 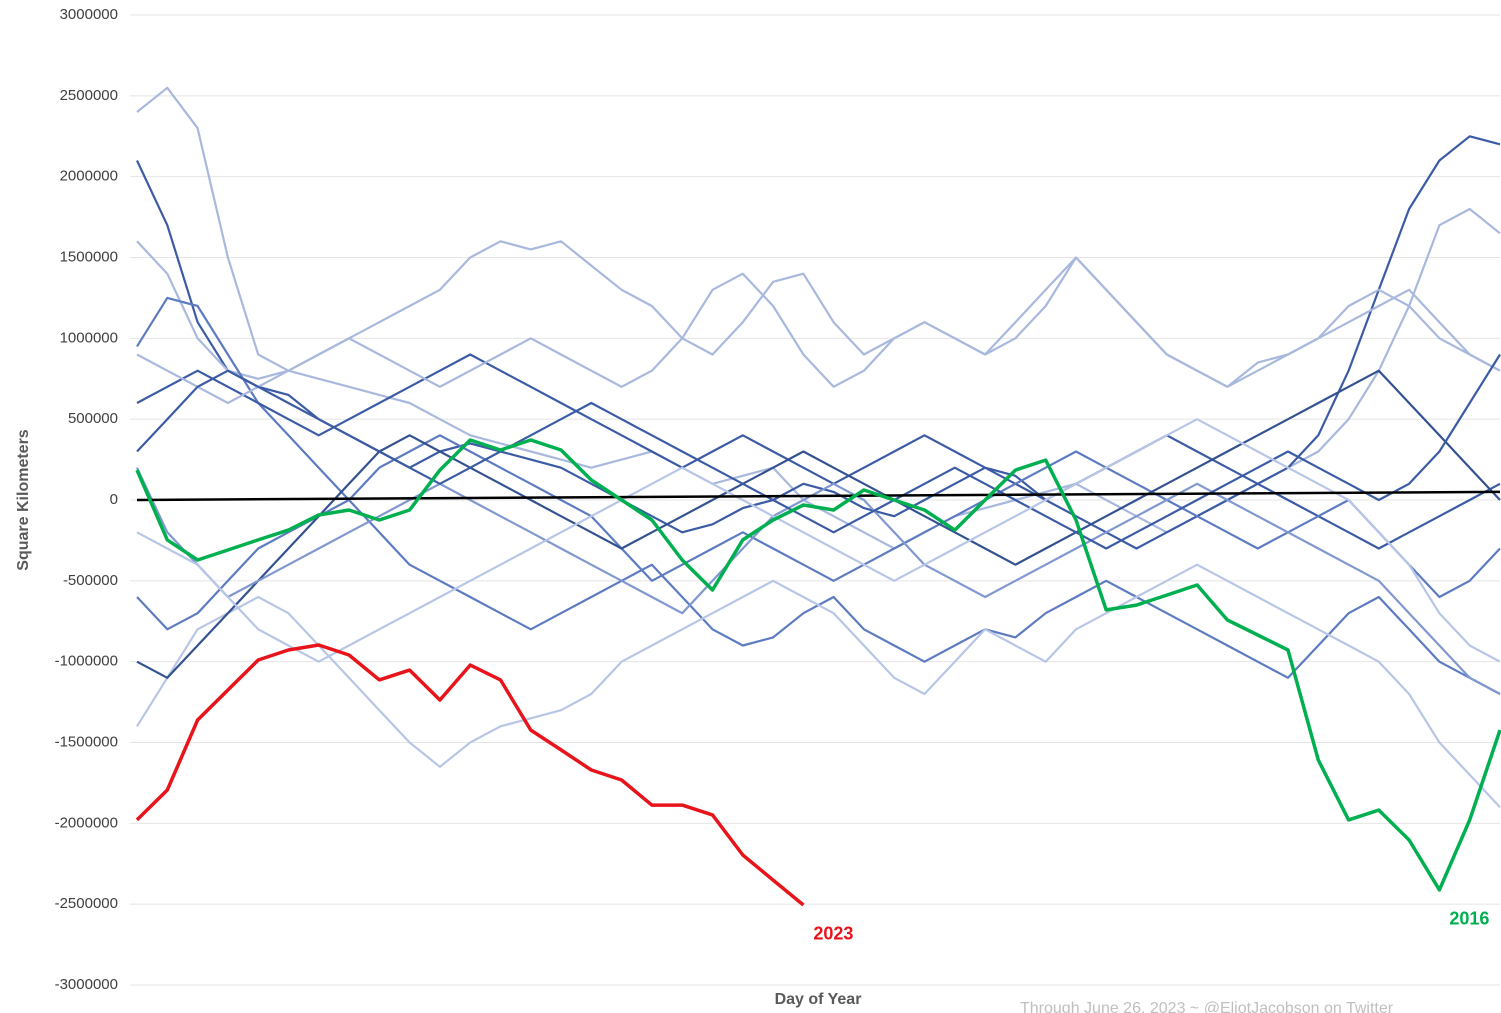 I want to click on series-label: 2016, so click(x=1469, y=919).